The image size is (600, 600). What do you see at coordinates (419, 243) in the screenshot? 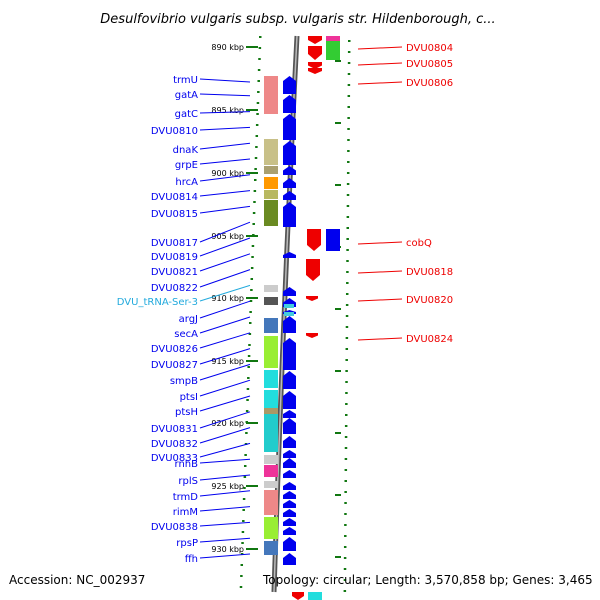
I see `reverse-gene-label: cobQ` at bounding box center [419, 243].